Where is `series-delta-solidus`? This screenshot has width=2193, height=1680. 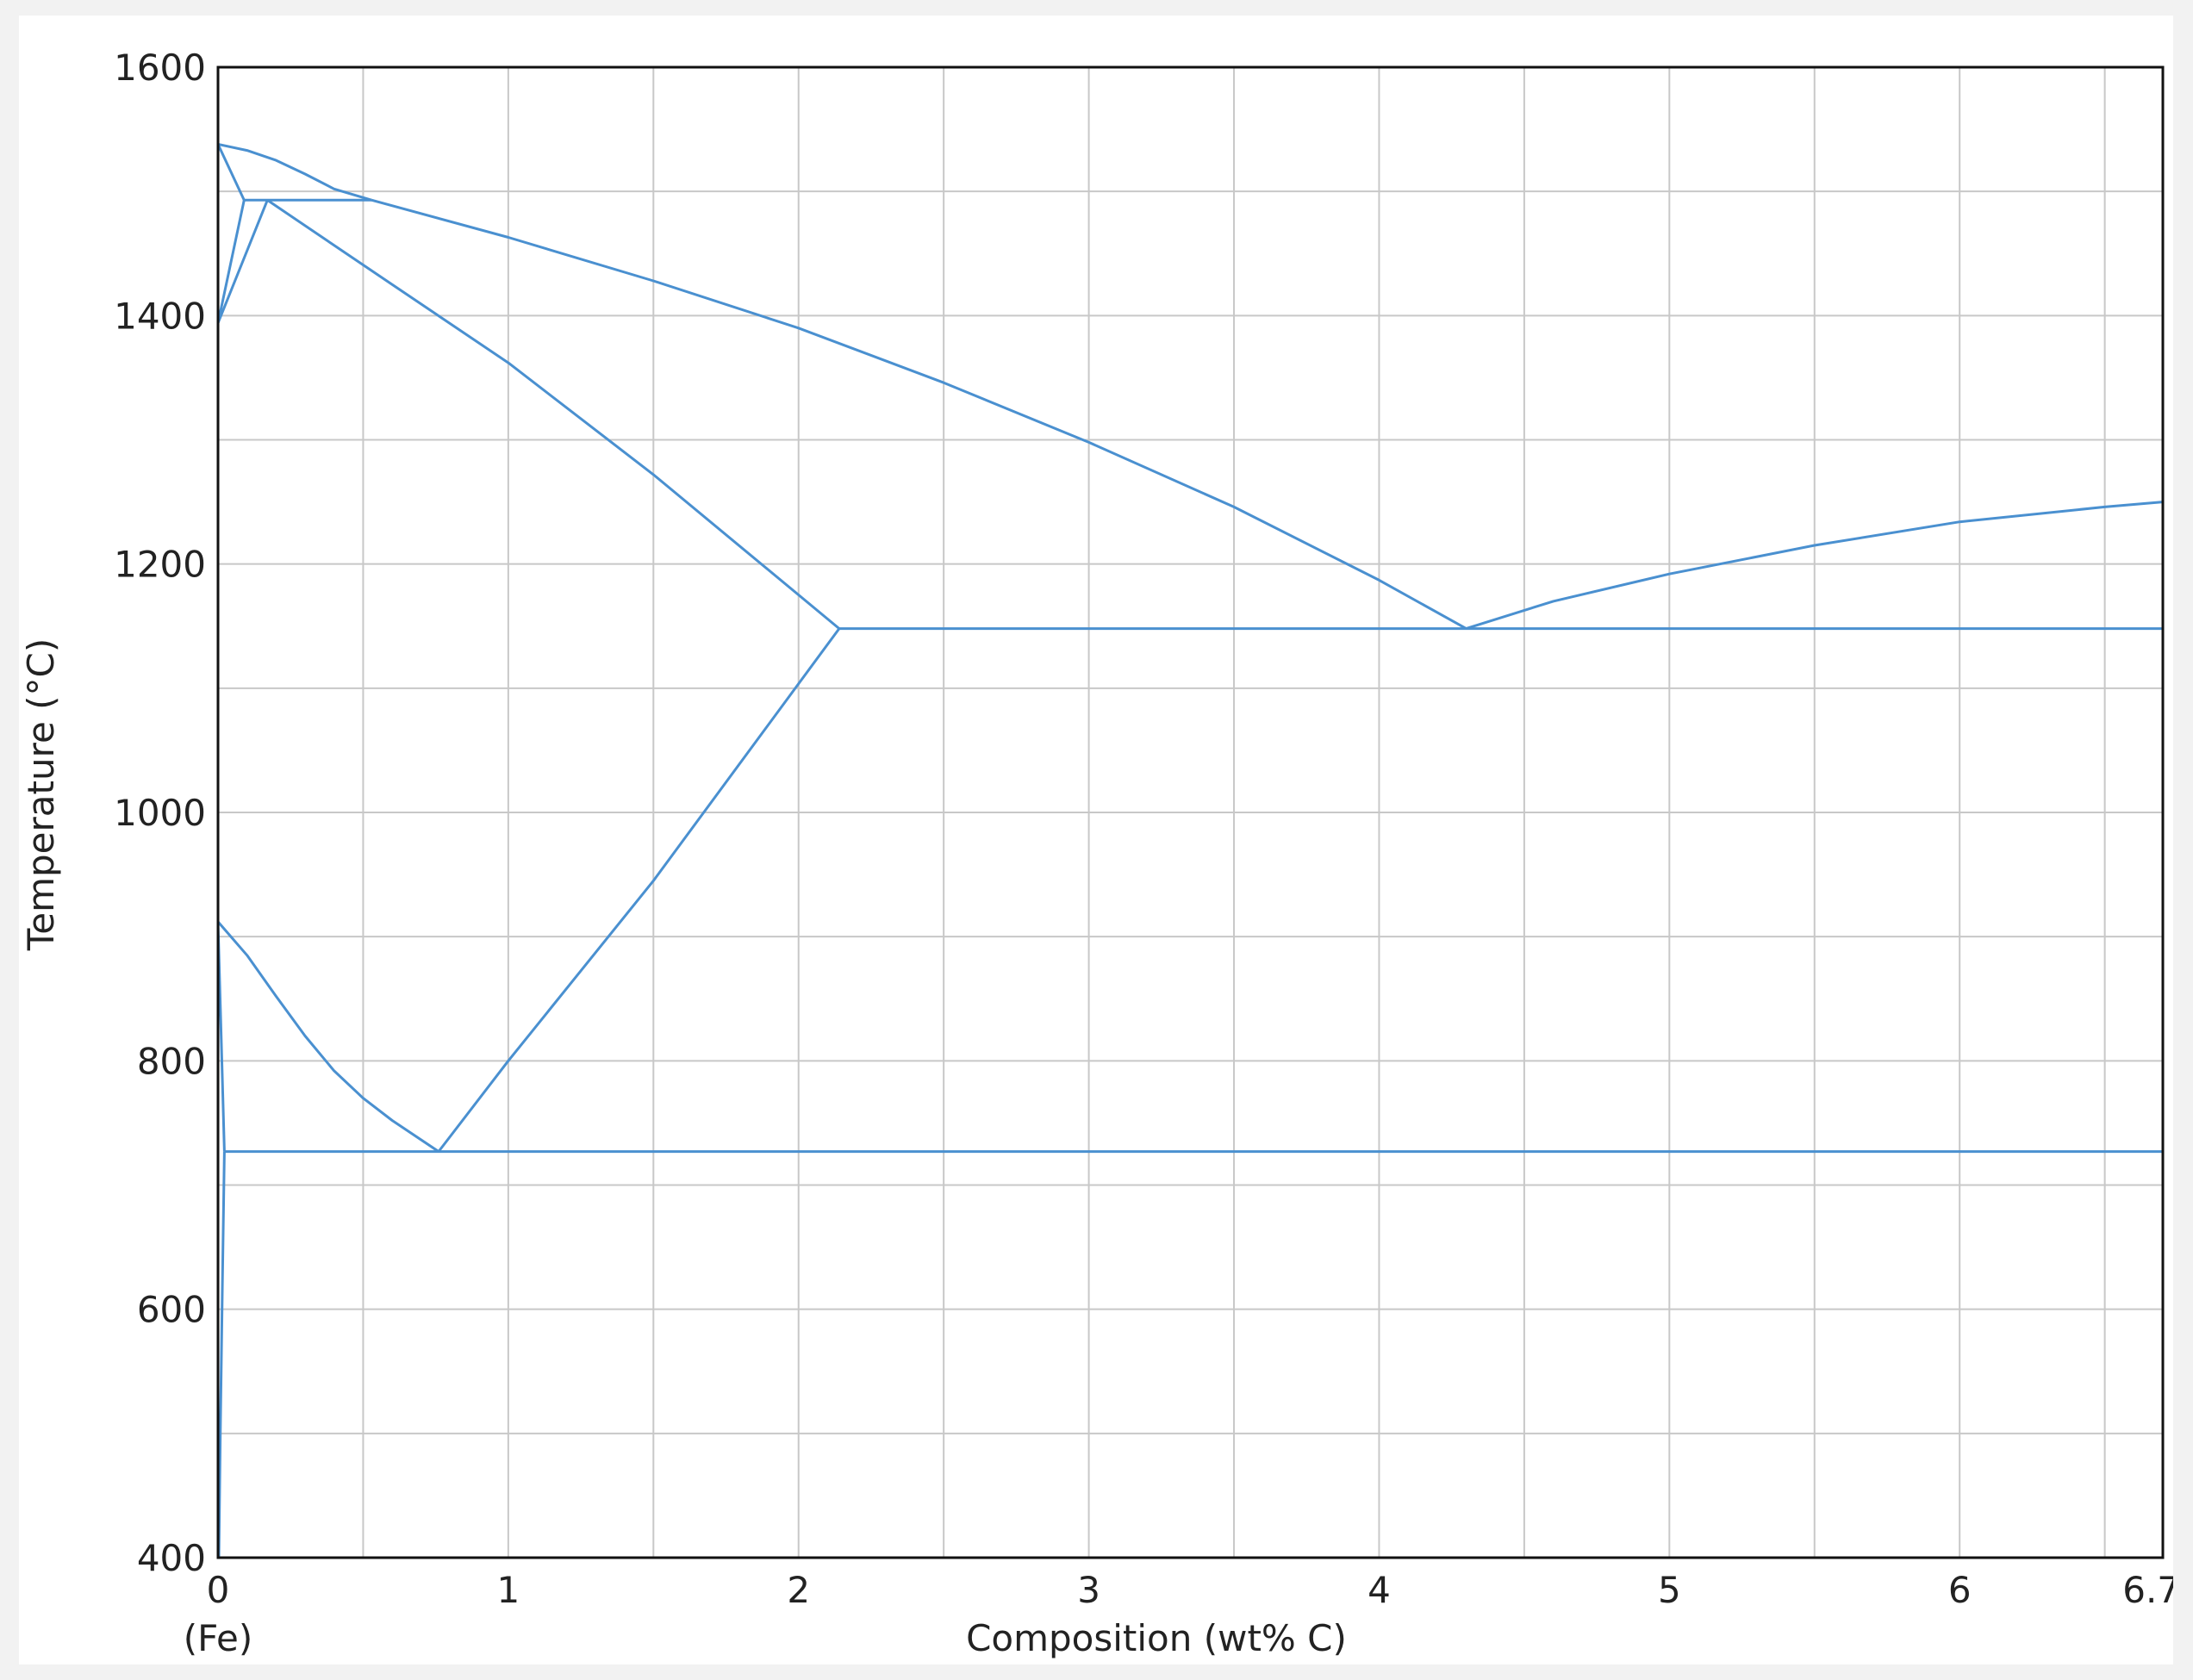
series-delta-solidus is located at coordinates (231, 172).